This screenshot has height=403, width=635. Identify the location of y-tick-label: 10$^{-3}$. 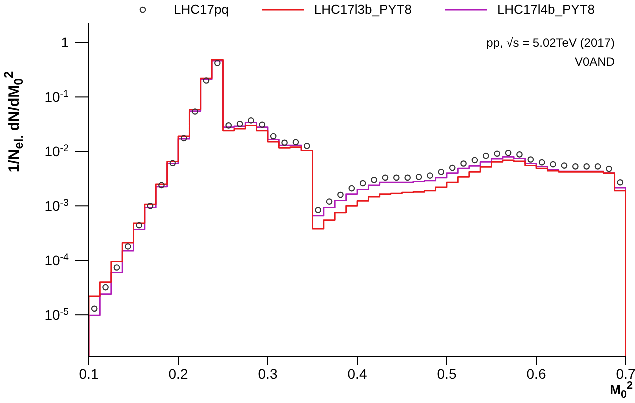
(57, 206).